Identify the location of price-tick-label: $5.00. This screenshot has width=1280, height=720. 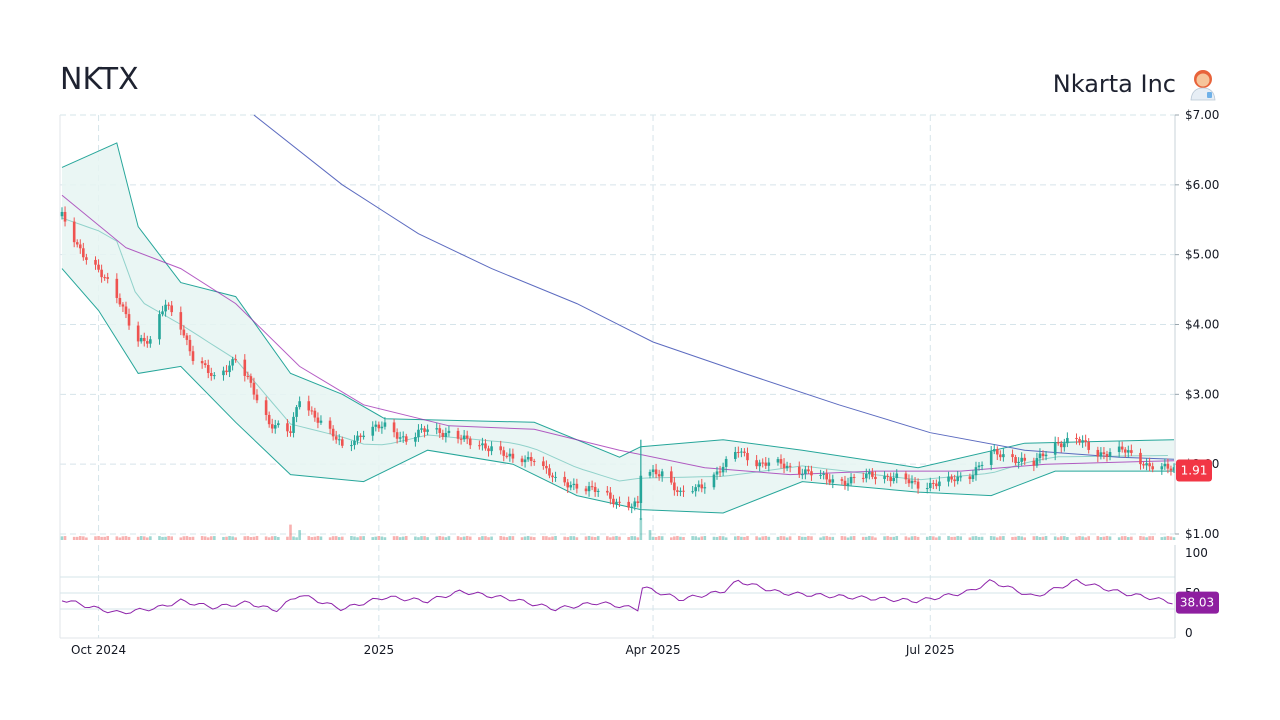
(1202, 255).